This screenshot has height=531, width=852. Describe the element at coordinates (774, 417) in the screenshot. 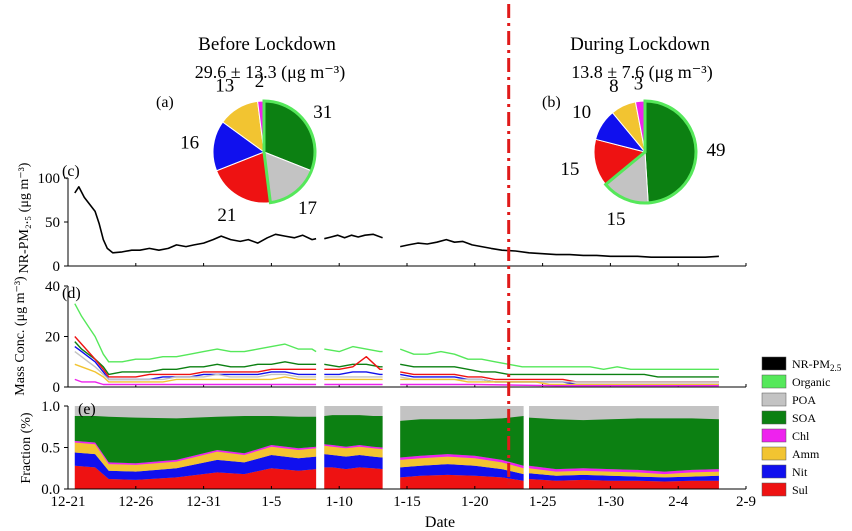

I see `legend-swatch-soa` at that location.